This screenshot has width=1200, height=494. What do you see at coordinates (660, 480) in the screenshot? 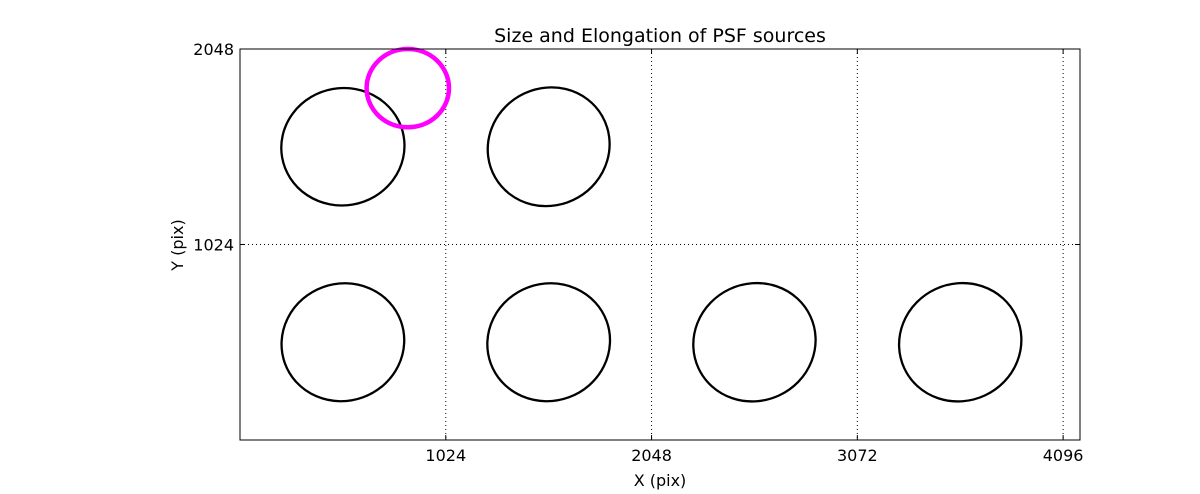
I see `x-axis-label: X (pix)` at bounding box center [660, 480].